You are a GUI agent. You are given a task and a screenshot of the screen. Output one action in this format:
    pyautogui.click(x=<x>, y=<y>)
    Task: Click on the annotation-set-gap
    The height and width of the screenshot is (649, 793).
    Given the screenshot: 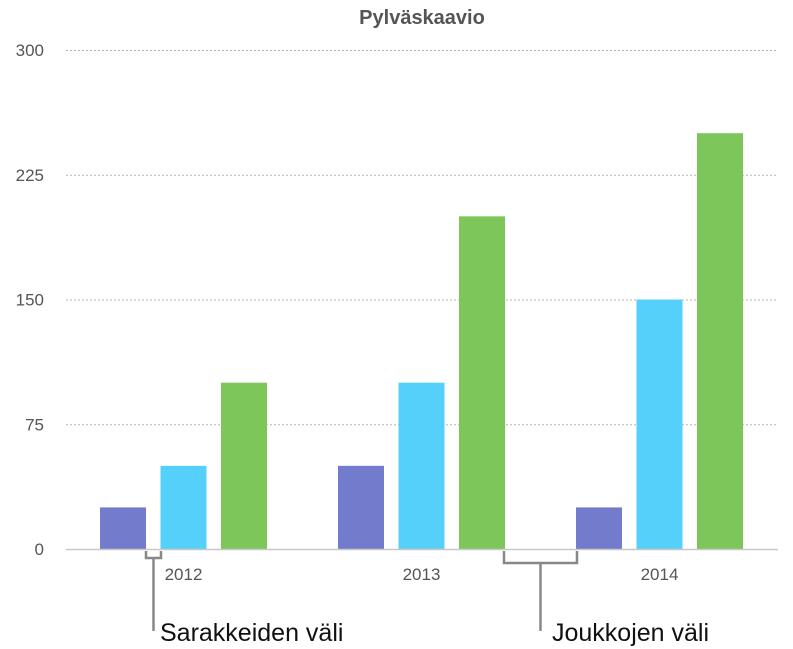 What is the action you would take?
    pyautogui.click(x=540, y=591)
    